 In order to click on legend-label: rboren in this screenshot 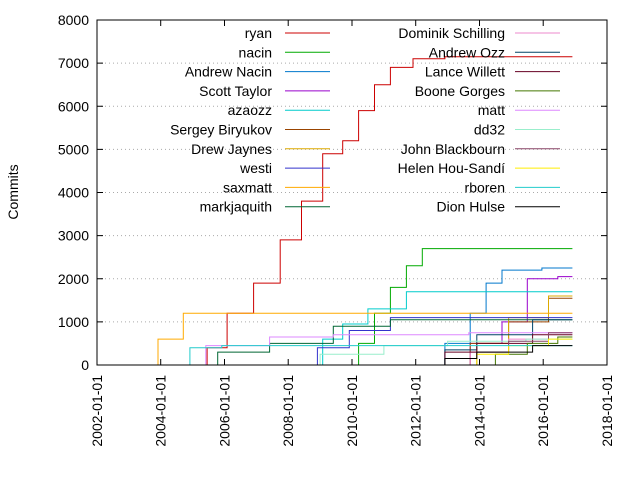, I will do `click(485, 187)`.